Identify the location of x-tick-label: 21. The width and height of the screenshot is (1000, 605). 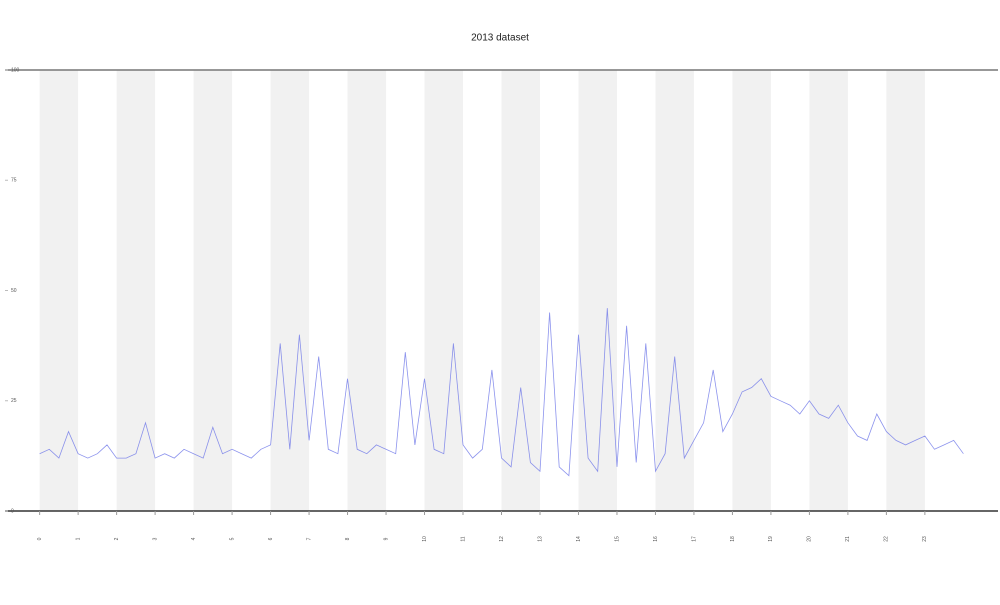
(848, 539).